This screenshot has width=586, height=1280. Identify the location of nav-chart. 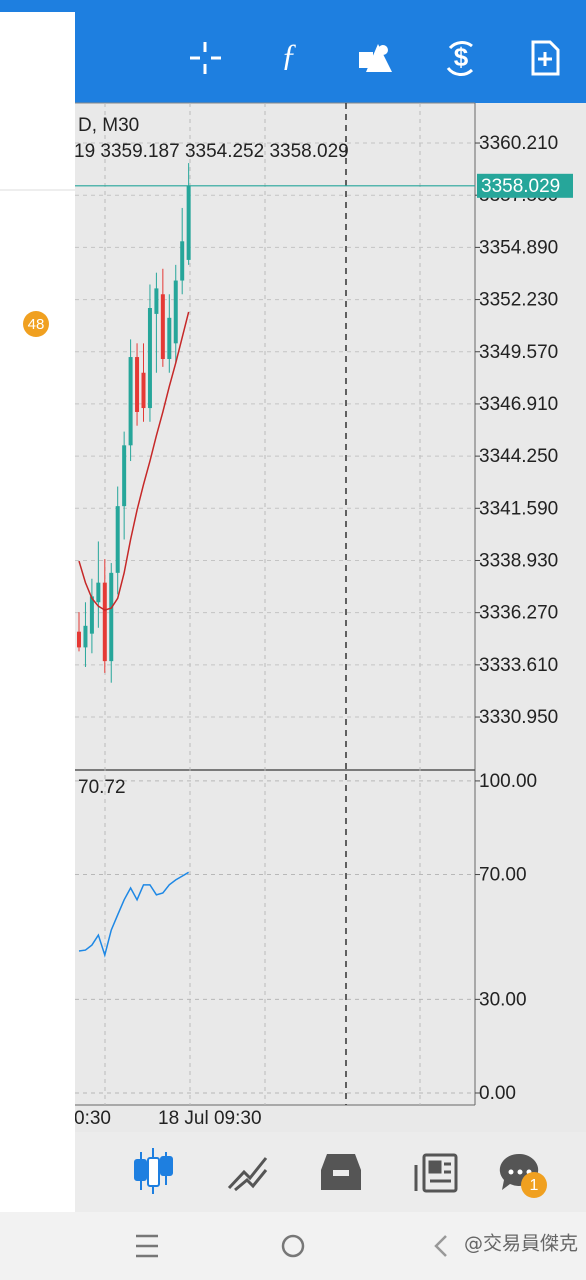
(153, 1171).